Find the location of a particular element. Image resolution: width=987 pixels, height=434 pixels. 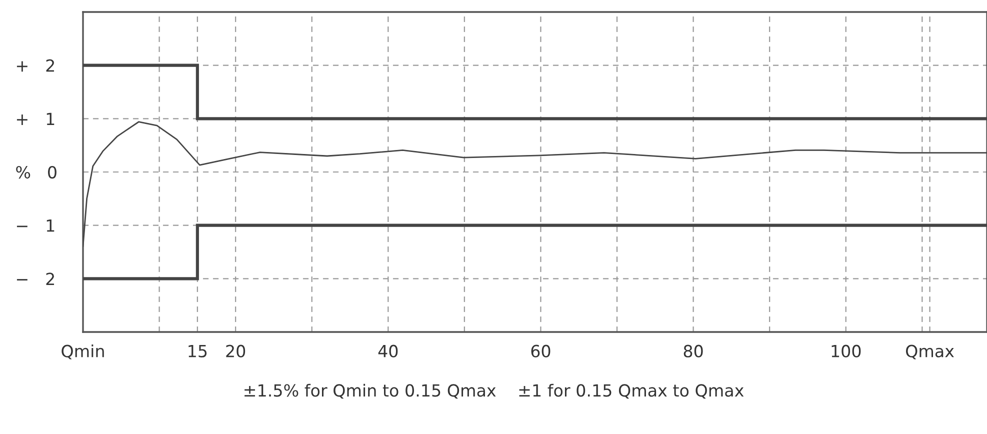

y-tick-label: + 1 is located at coordinates (35, 118).